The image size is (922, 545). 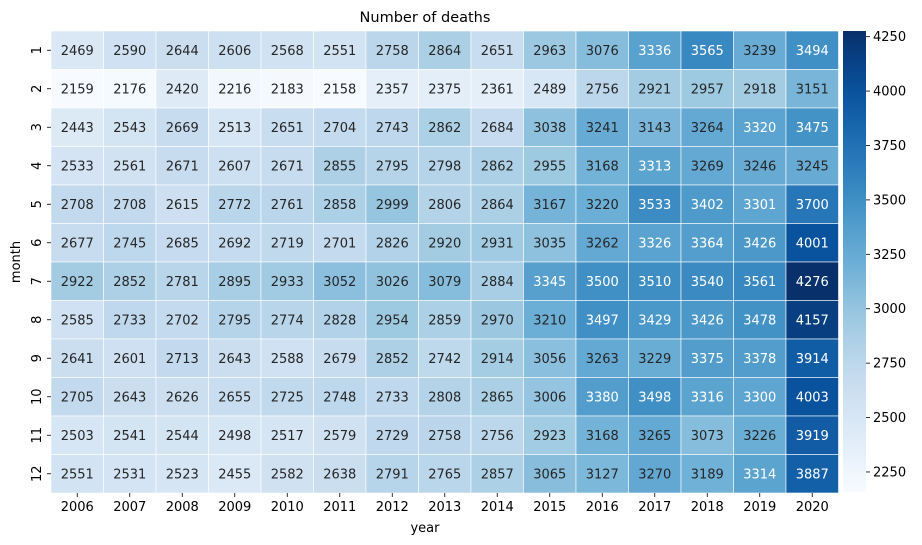 I want to click on y-tick-label: 6, so click(x=37, y=243).